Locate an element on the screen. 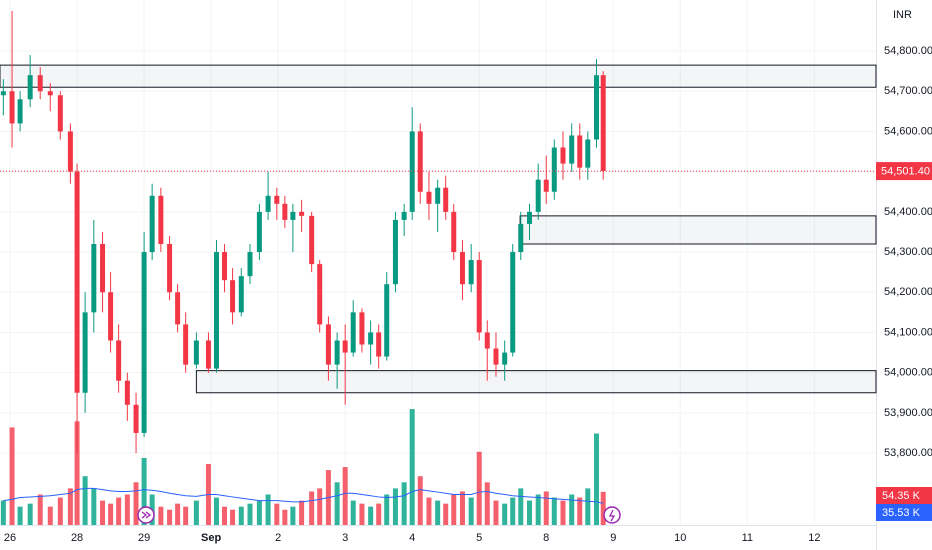 The width and height of the screenshot is (932, 550). y-tick-label: 53,900.00 is located at coordinates (908, 413).